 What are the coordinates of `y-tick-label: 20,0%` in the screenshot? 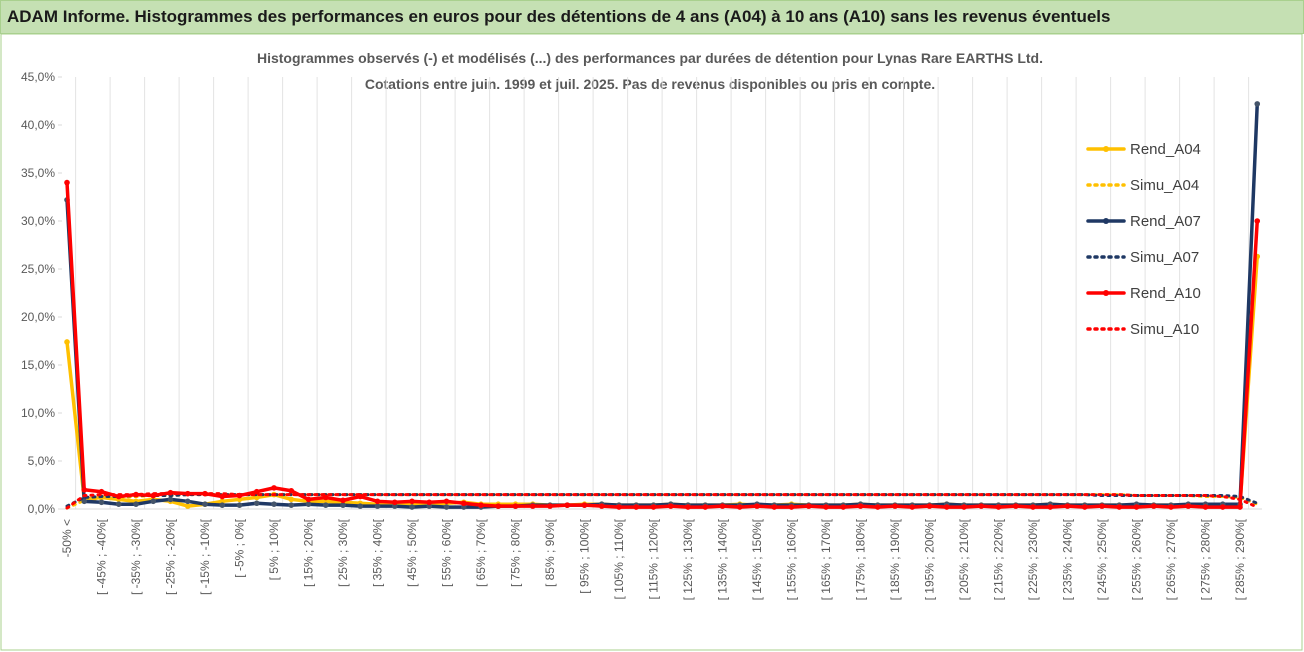 It's located at (38, 317).